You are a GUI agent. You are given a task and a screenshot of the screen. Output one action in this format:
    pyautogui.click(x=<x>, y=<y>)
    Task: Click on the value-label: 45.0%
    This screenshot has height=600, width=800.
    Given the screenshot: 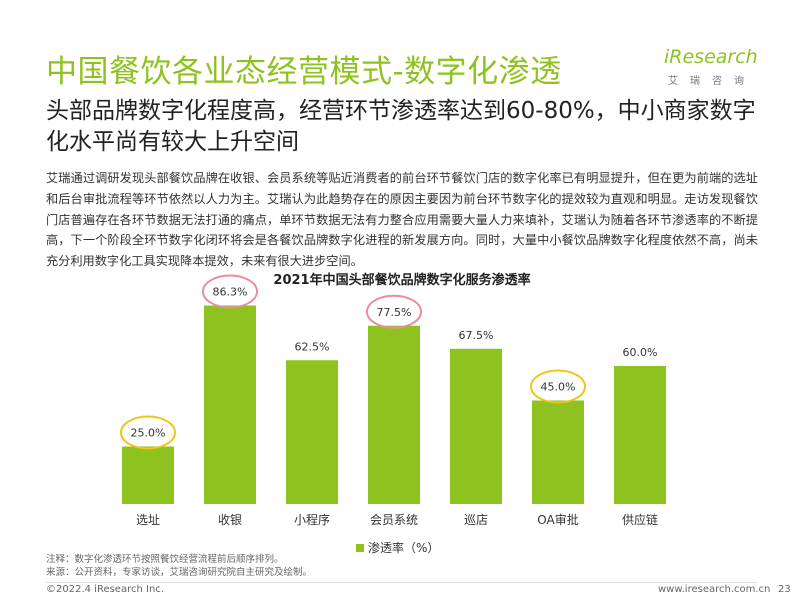 What is the action you would take?
    pyautogui.click(x=558, y=387)
    